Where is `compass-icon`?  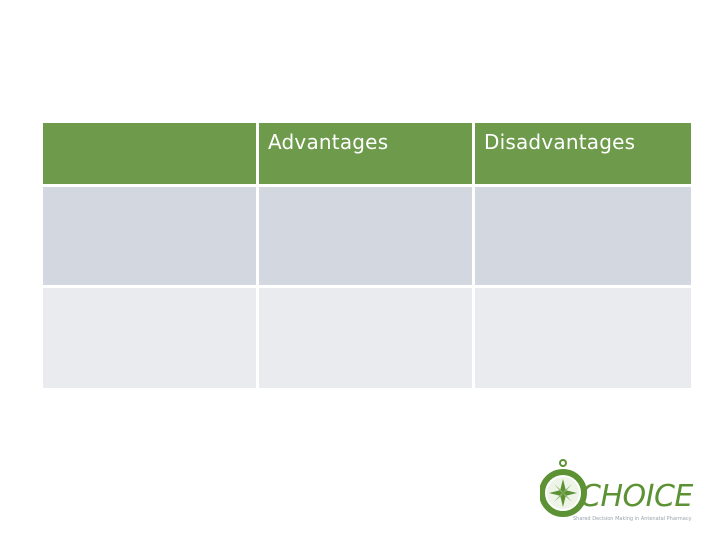 compass-icon is located at coordinates (563, 488).